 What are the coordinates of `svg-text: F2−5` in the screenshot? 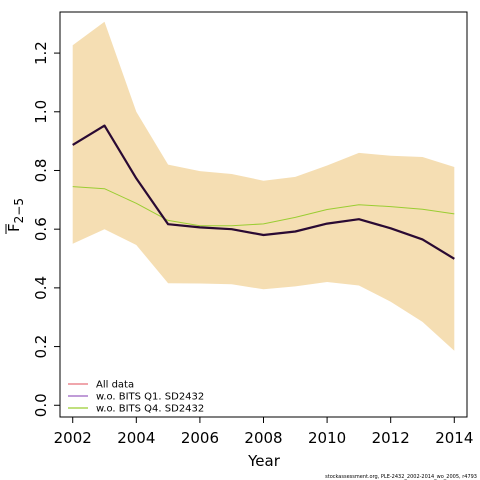 It's located at (15, 215).